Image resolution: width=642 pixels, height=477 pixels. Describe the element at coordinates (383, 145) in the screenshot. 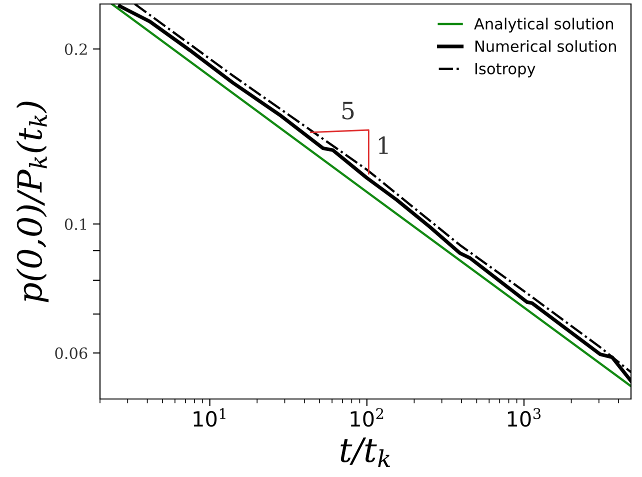

I see `annotation: 1` at that location.